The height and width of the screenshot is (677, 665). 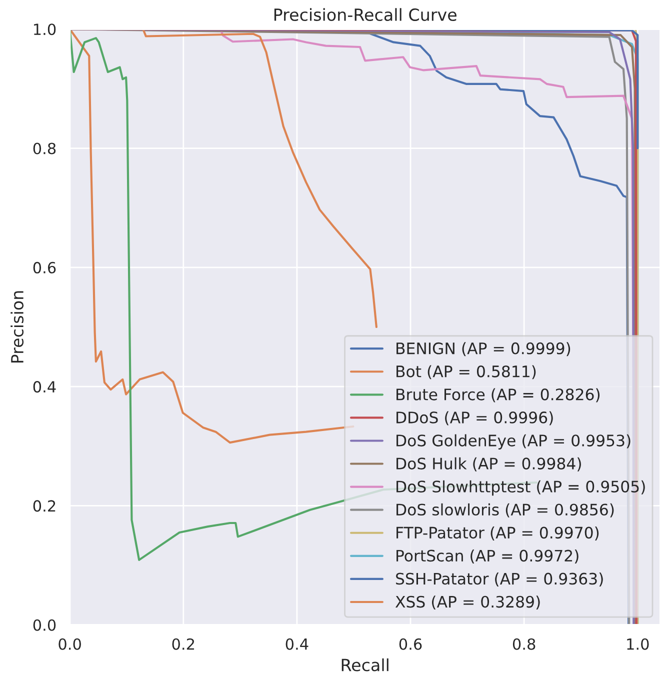 I want to click on legend-label: PortScan (AP = 0.9972), so click(x=487, y=557).